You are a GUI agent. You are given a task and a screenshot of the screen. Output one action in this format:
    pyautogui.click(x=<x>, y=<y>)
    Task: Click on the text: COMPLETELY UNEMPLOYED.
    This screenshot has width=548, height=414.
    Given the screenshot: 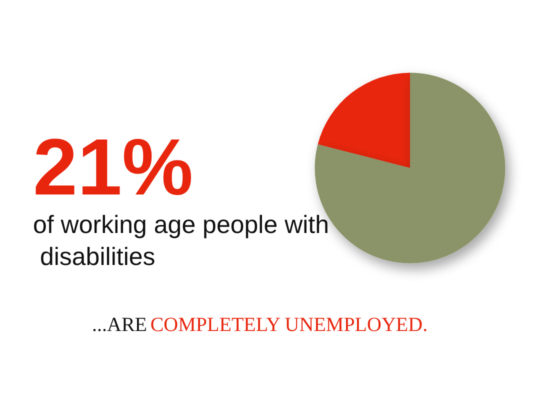 What is the action you would take?
    pyautogui.click(x=289, y=325)
    